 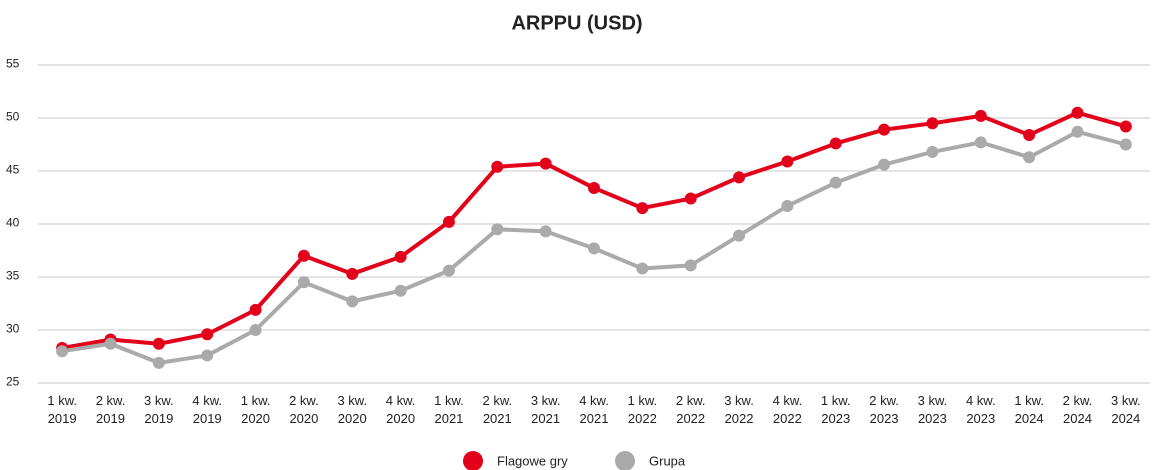 I want to click on legend-label: Flagowe gry, so click(x=532, y=460).